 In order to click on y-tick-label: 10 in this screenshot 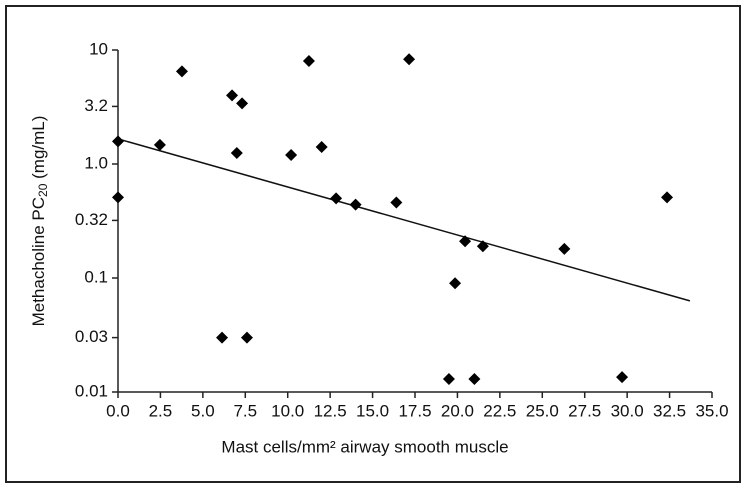, I will do `click(98, 48)`.